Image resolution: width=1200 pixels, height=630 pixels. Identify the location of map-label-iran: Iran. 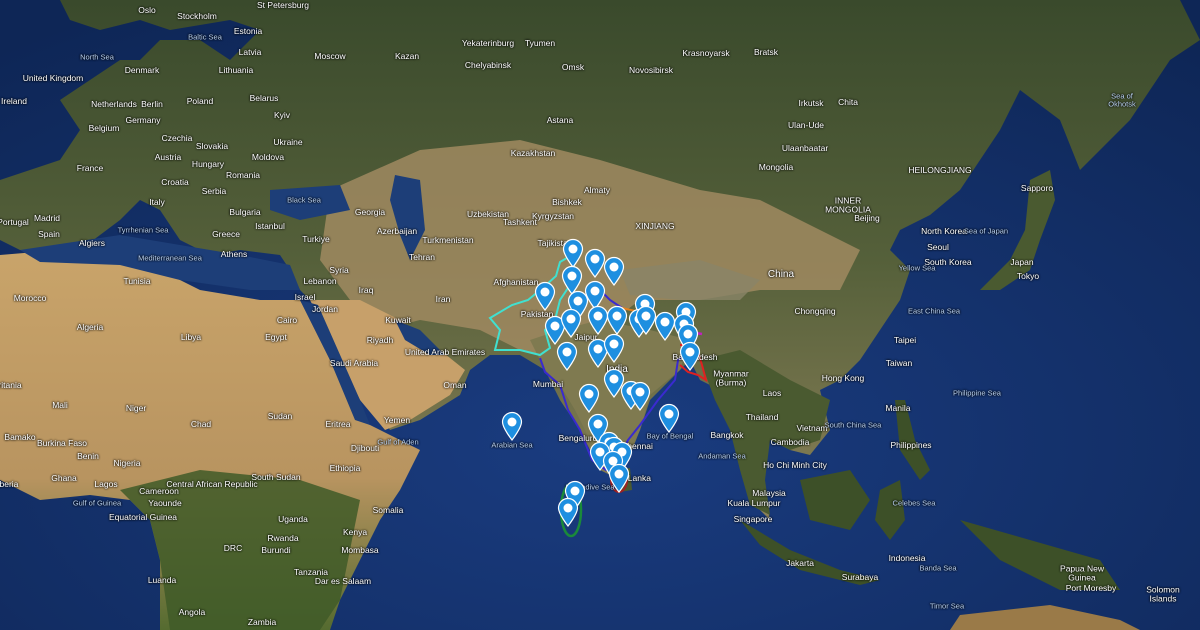
(443, 298).